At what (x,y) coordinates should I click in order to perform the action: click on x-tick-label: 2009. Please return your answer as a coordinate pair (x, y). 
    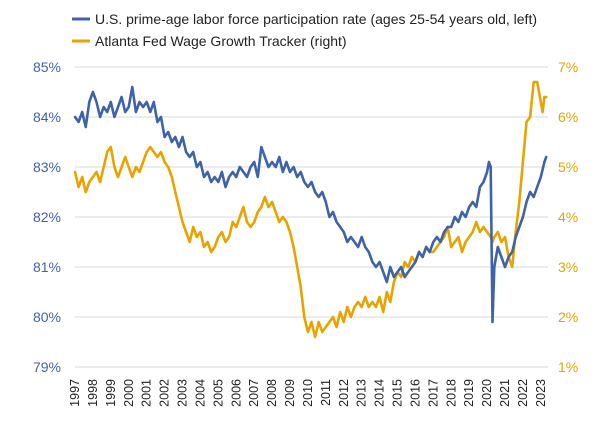
    Looking at the image, I should click on (290, 393).